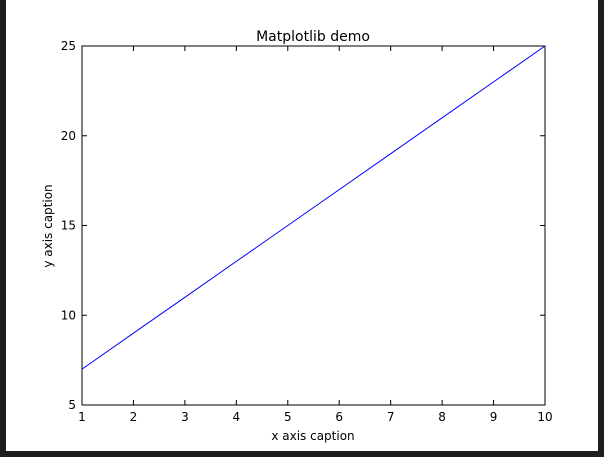 The image size is (604, 457). What do you see at coordinates (48, 225) in the screenshot?
I see `y-axis-label: y axis caption` at bounding box center [48, 225].